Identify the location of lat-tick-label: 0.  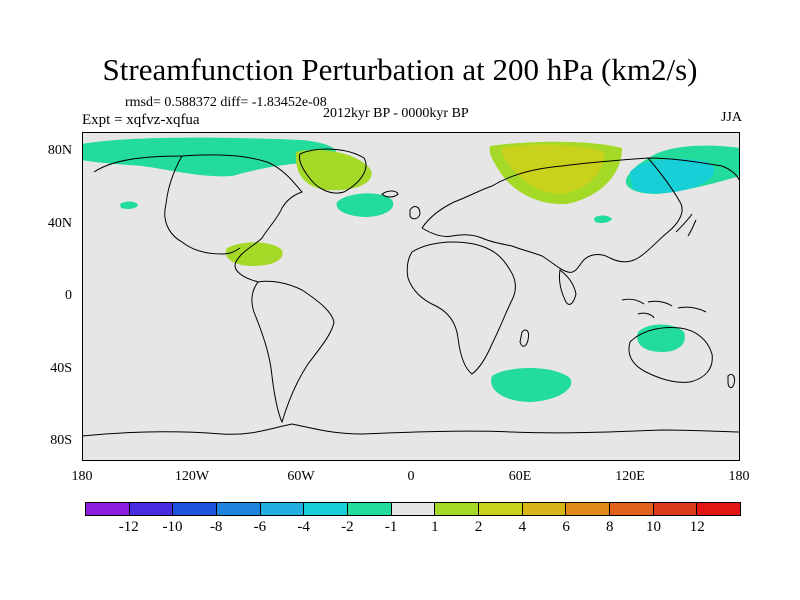
(68, 295).